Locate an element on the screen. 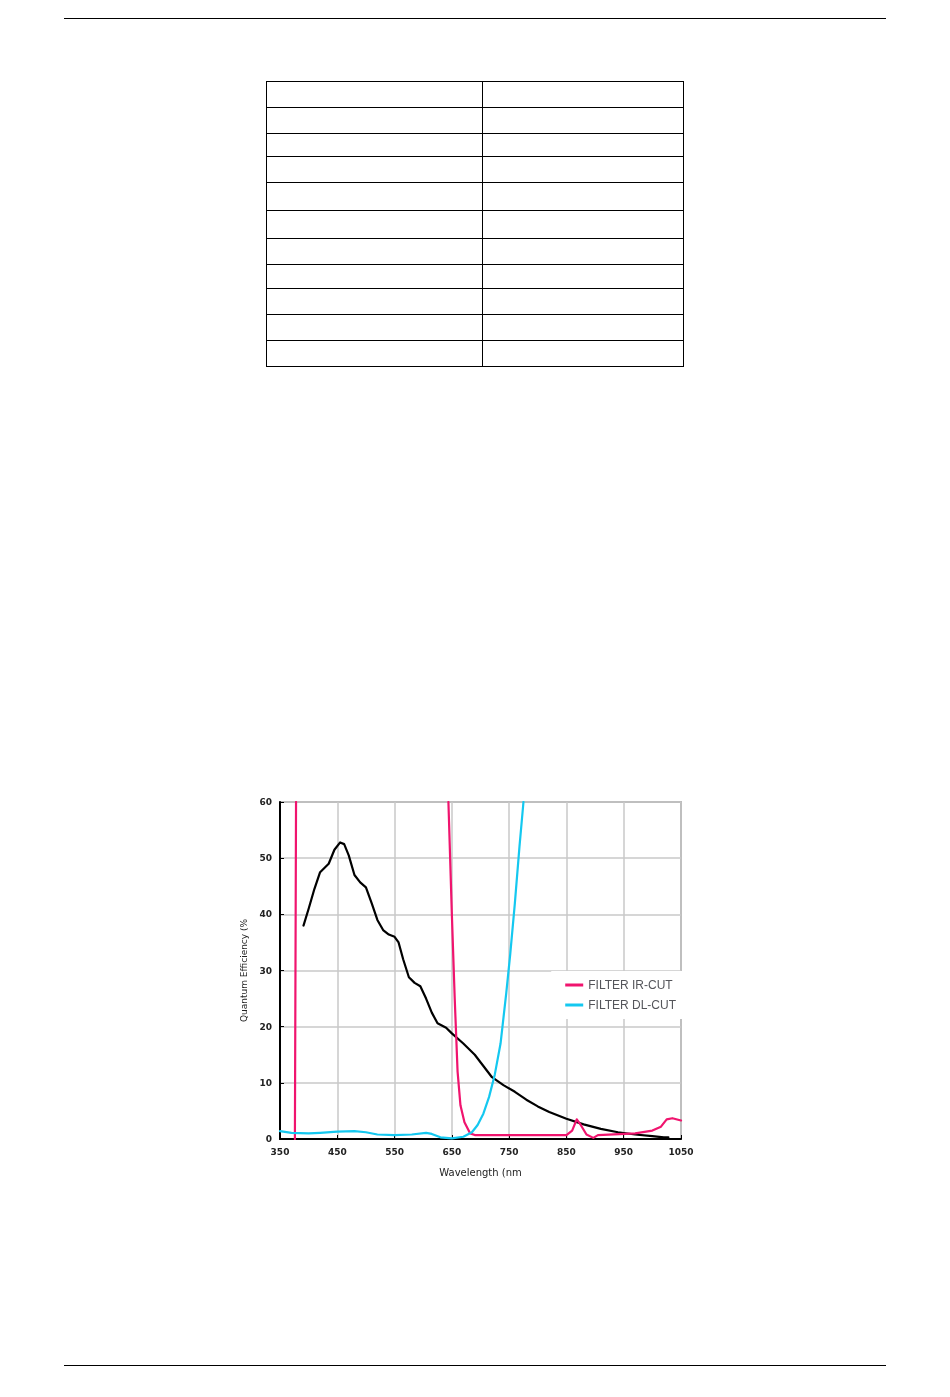  x-tick-label: 450 is located at coordinates (337, 1151).